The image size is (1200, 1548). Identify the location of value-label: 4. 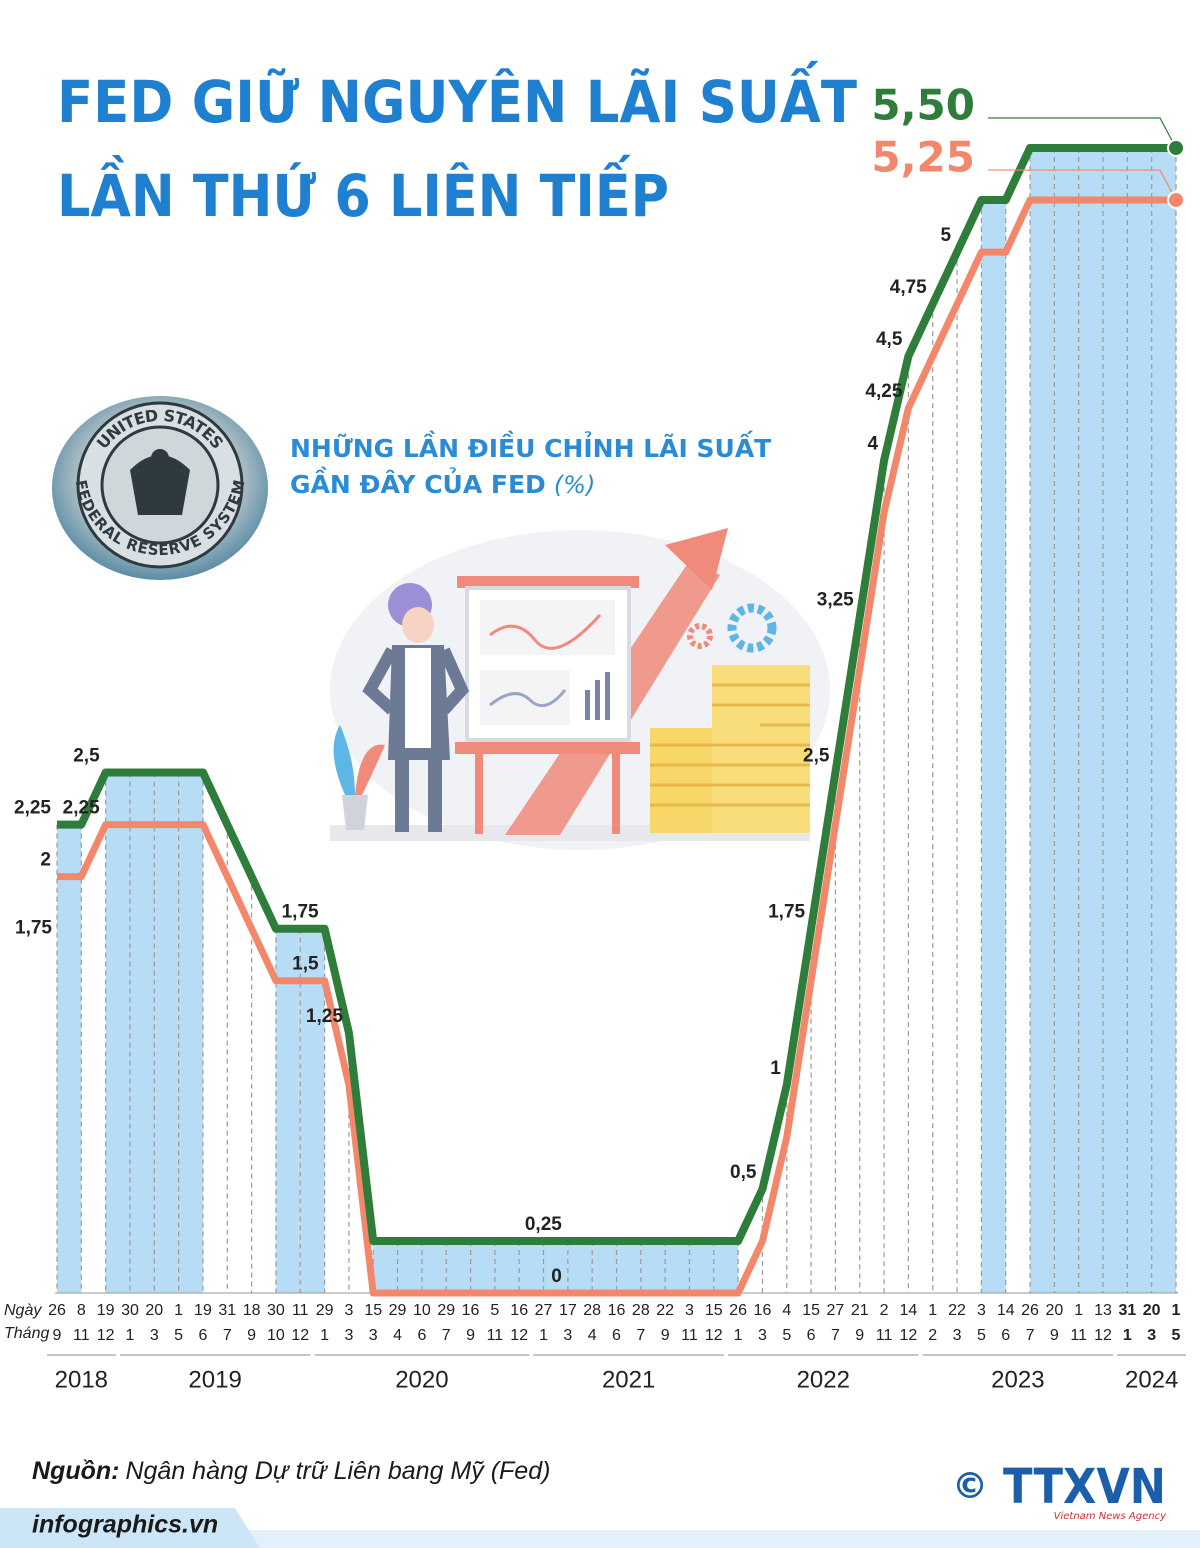
(873, 443).